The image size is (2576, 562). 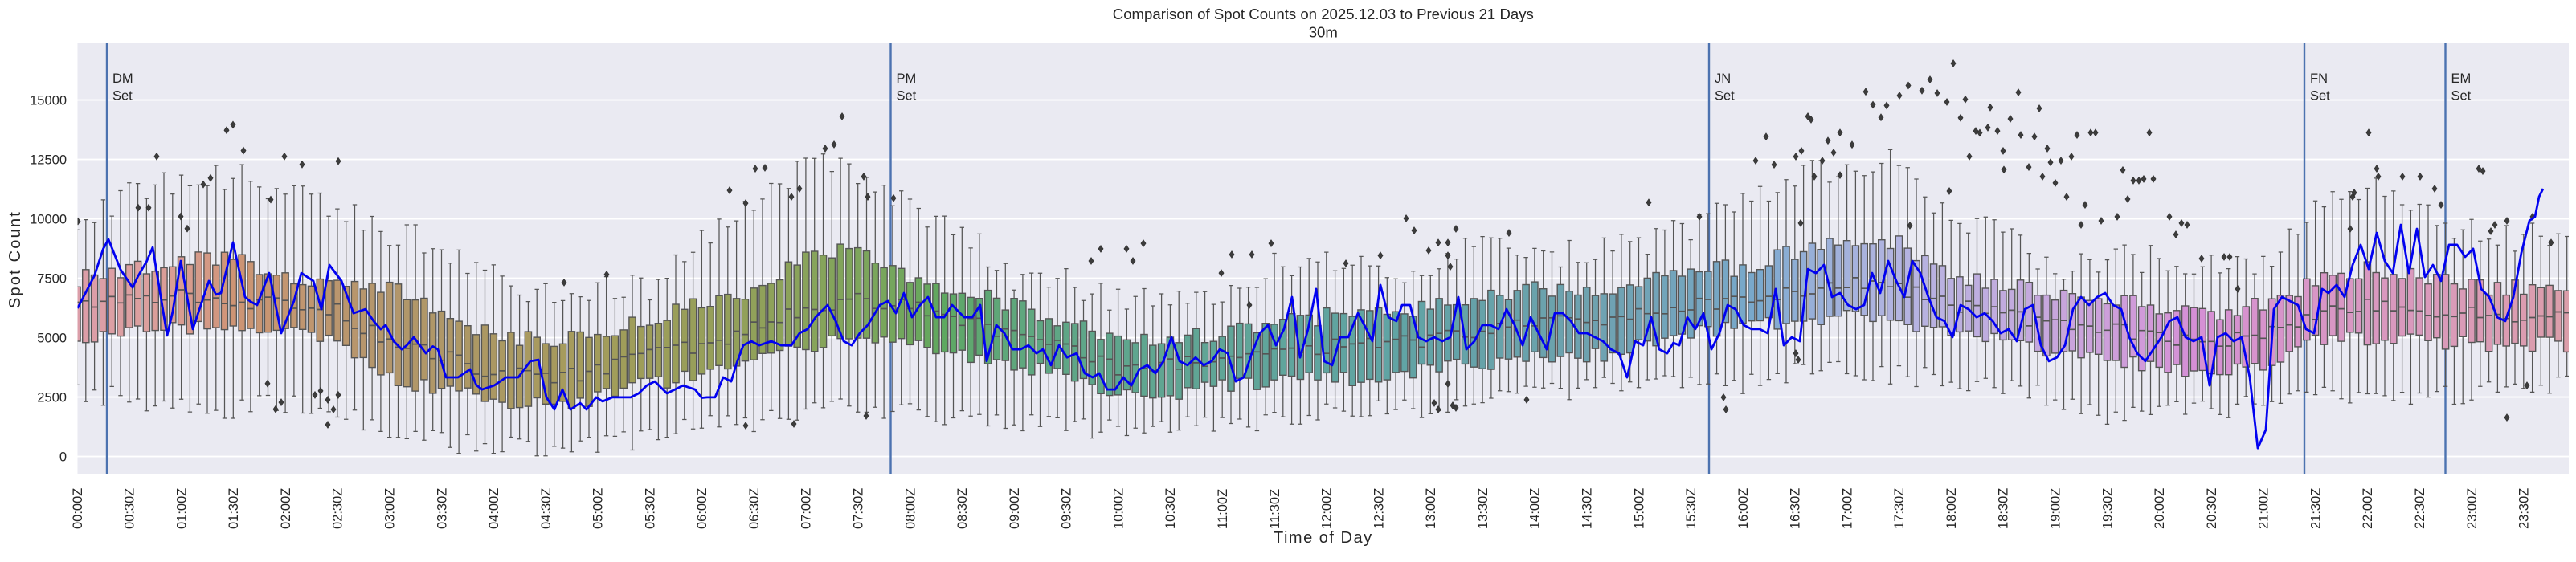 I want to click on svg-text: 17:00Z, so click(x=1847, y=508).